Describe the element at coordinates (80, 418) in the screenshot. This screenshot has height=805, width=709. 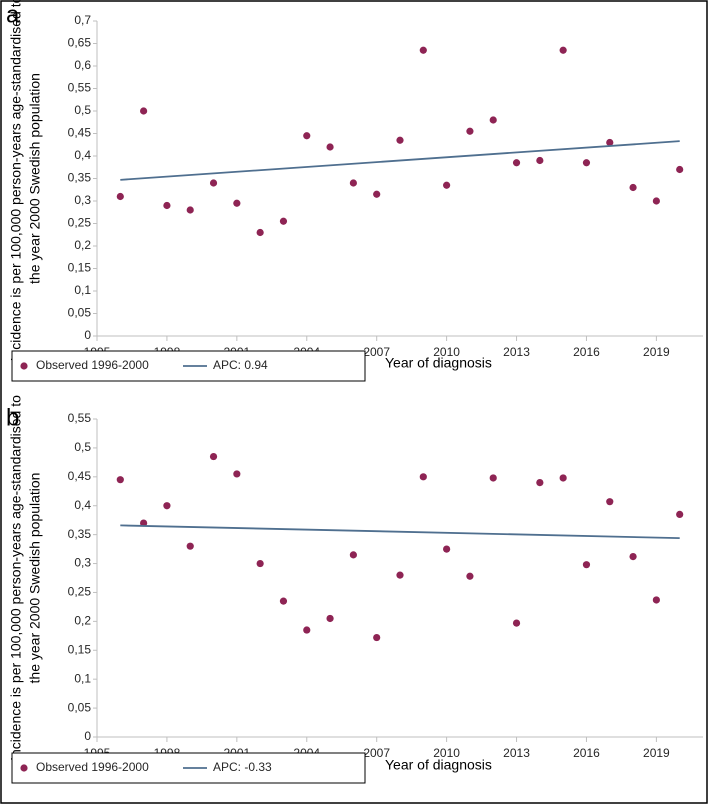
I see `y-tick-label: 0,55` at that location.